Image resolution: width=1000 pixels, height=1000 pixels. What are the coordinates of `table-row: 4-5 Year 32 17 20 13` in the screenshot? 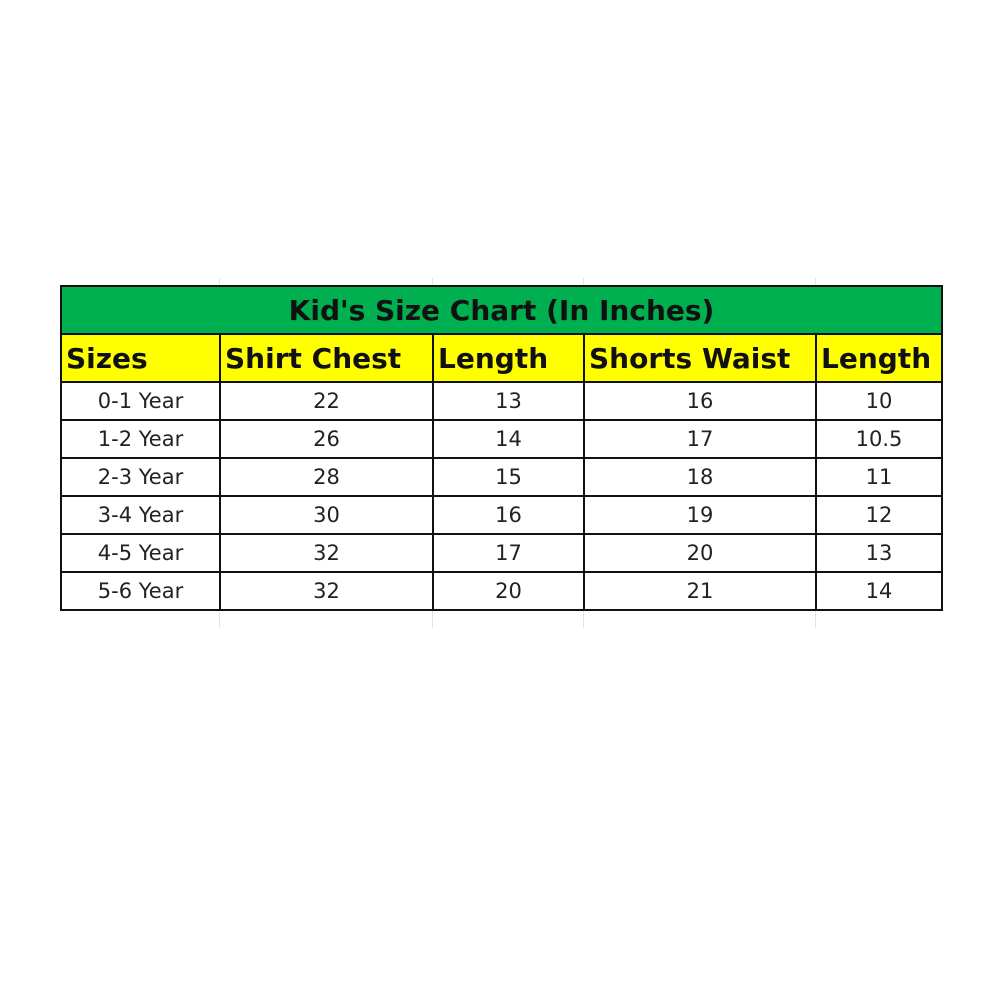 It's located at (502, 553).